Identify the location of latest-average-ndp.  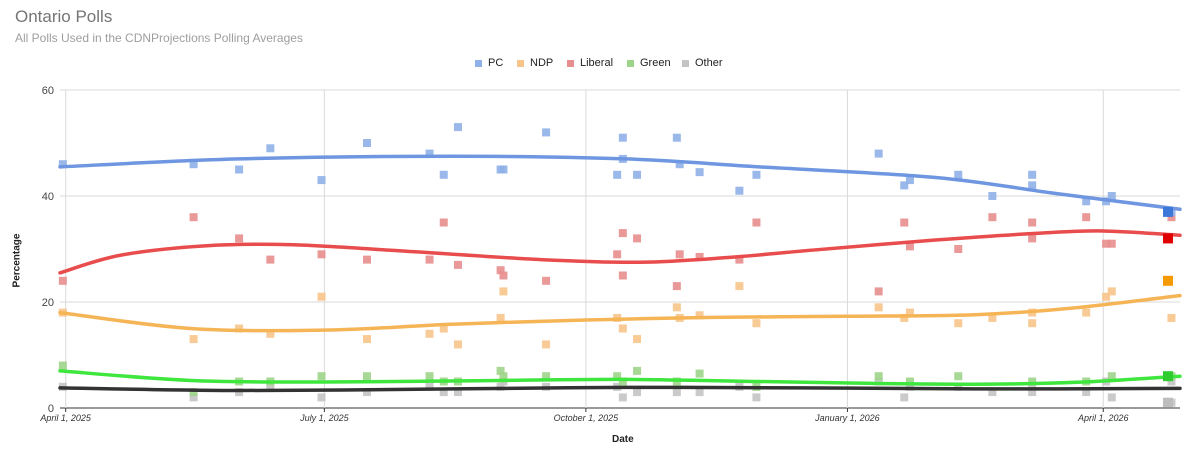
(1168, 280).